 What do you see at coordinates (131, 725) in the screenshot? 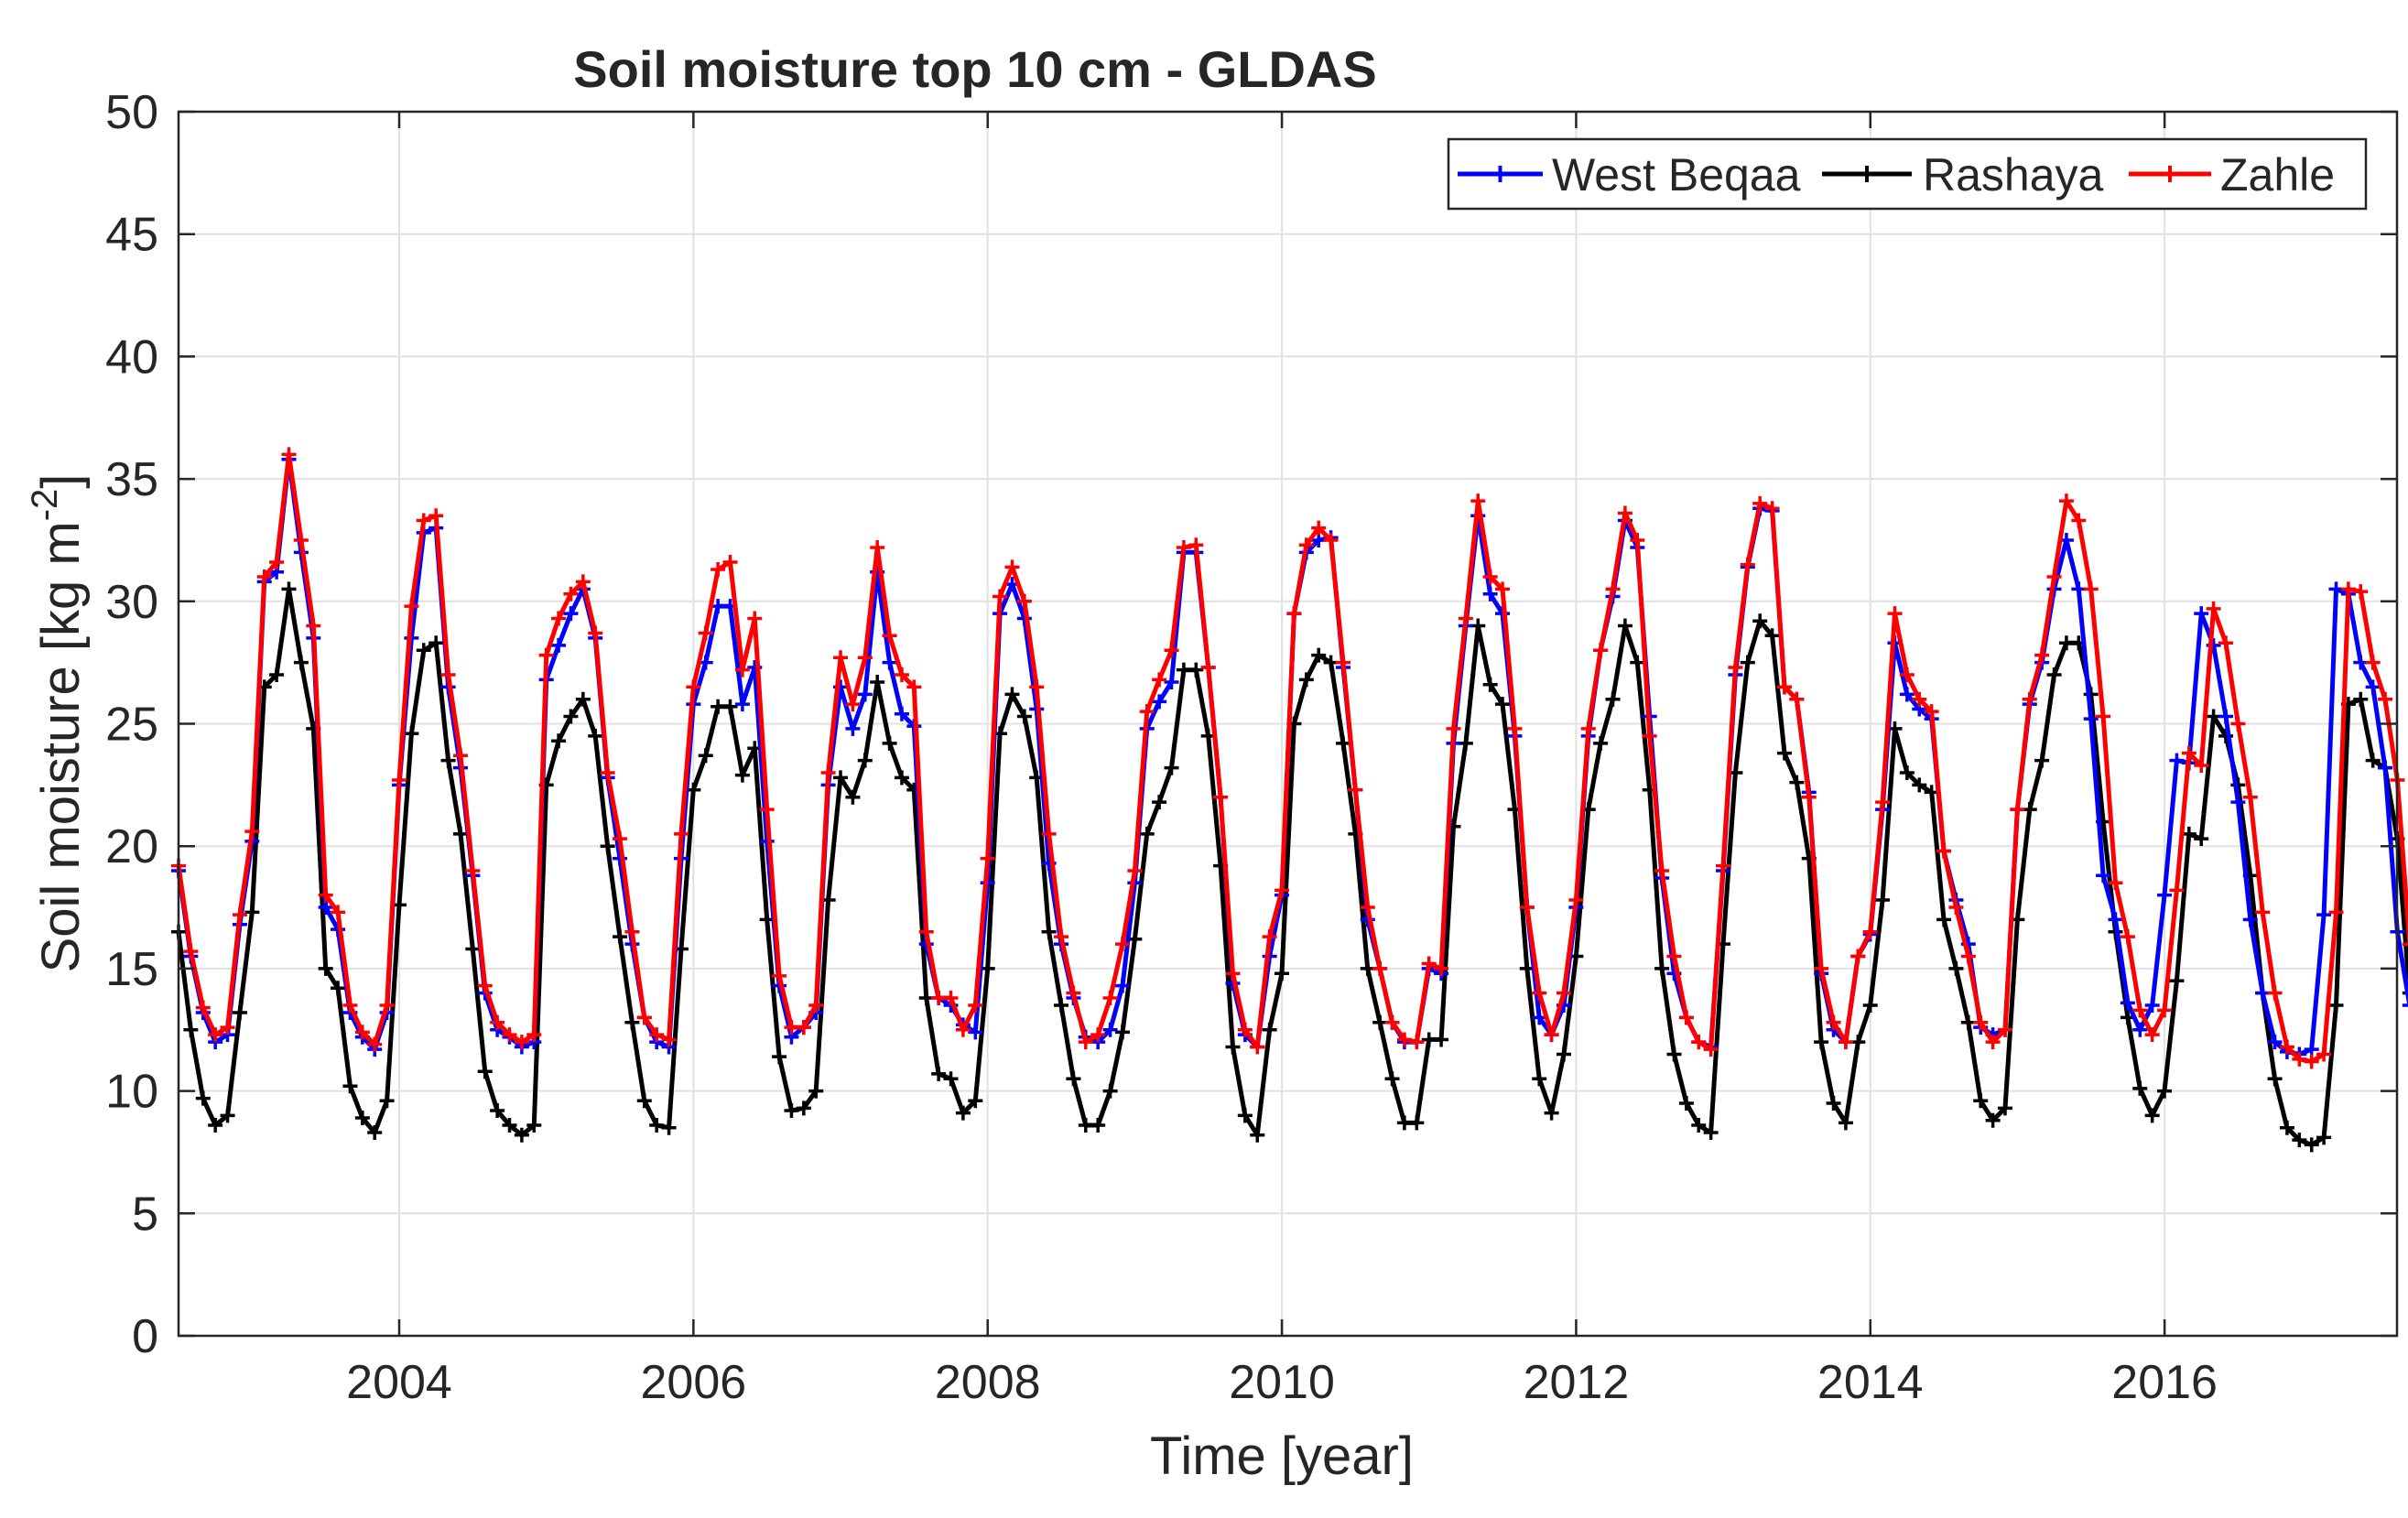
I see `y-tick-label: 25` at bounding box center [131, 725].